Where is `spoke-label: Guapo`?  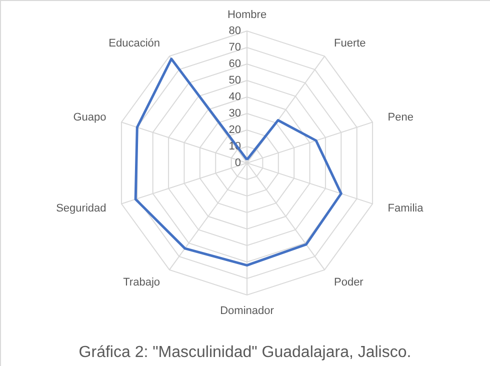 spoke-label: Guapo is located at coordinates (89, 117).